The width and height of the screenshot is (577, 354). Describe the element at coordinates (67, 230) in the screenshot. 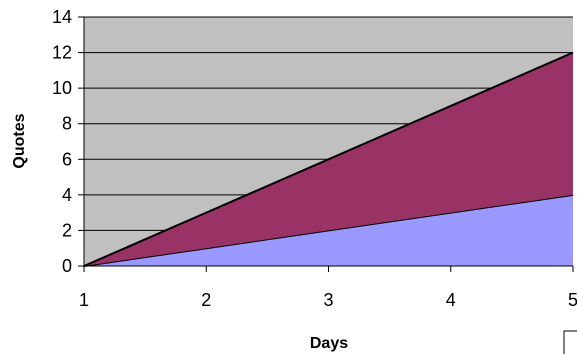

I see `y-tick-label: 2` at that location.